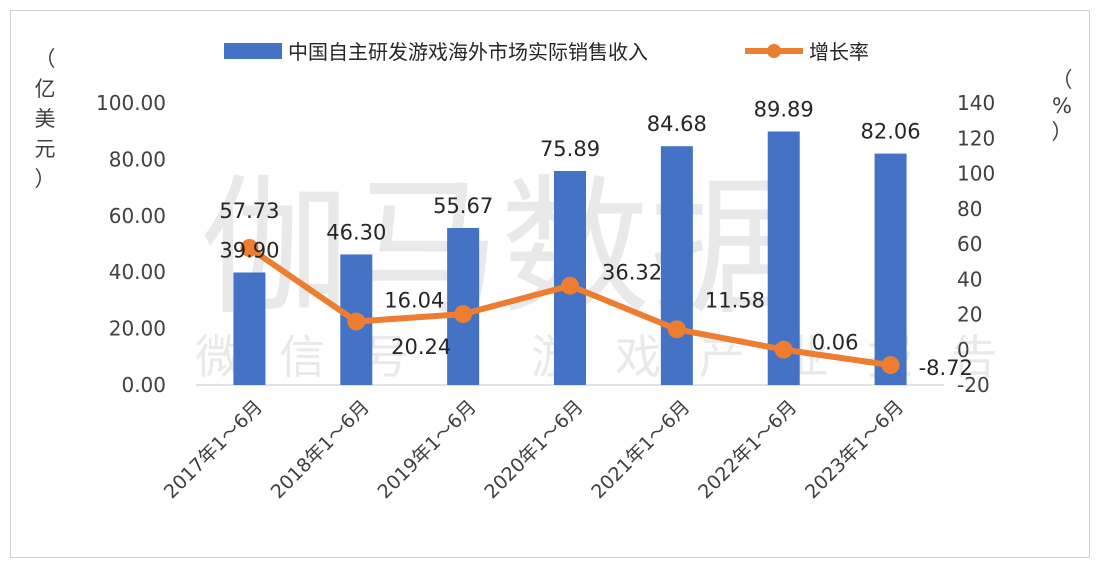 The height and width of the screenshot is (585, 1116). I want to click on line-data-label: 57.73, so click(249, 211).